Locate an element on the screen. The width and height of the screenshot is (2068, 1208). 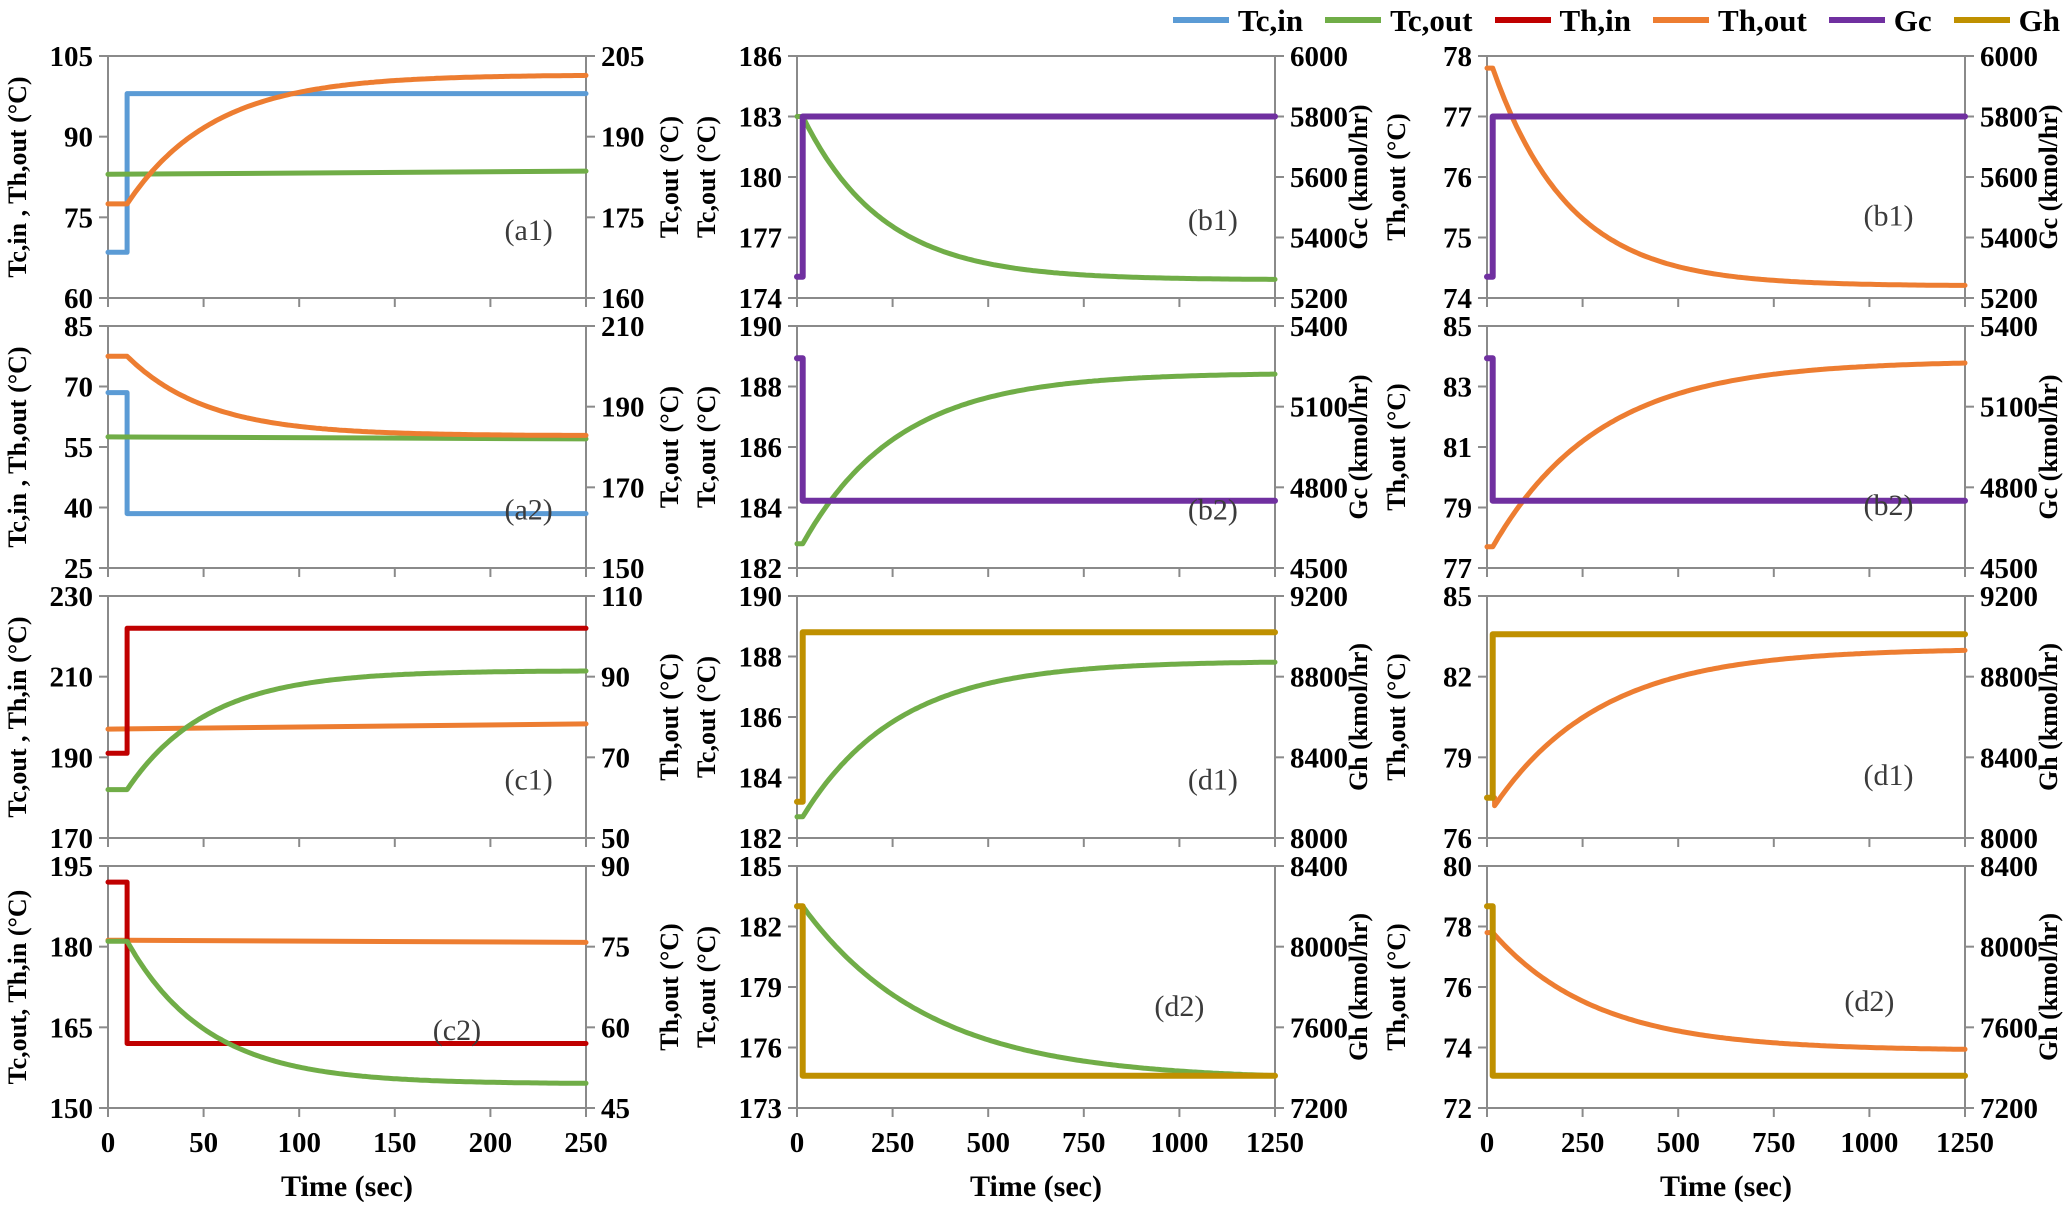
panel-annotation: (a1) is located at coordinates (528, 230).